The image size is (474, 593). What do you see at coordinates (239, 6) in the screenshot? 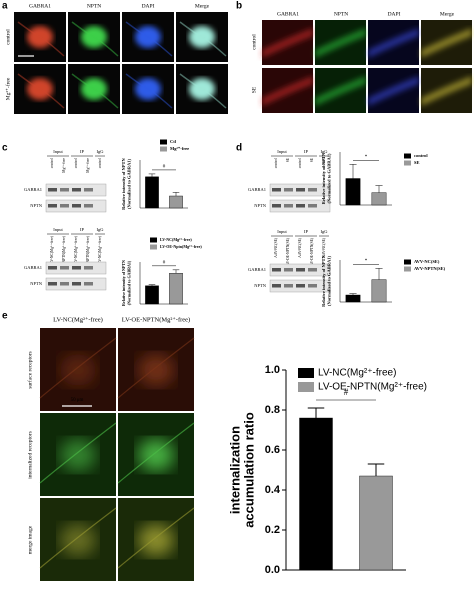
I see `panel-letter: b` at bounding box center [239, 6].